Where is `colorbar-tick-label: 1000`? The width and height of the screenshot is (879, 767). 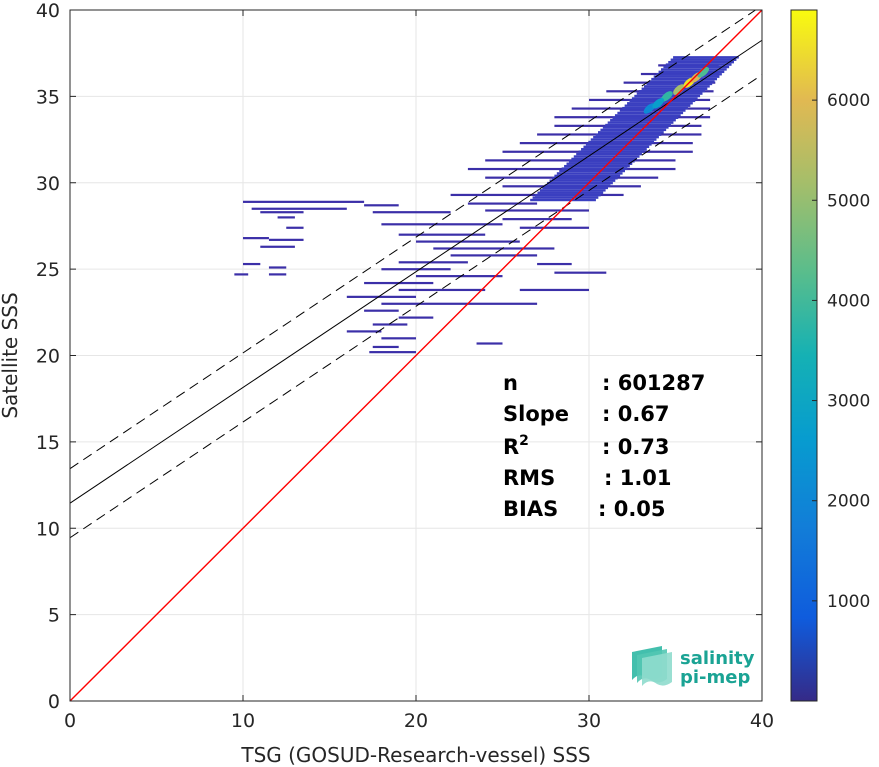 colorbar-tick-label: 1000 is located at coordinates (848, 602).